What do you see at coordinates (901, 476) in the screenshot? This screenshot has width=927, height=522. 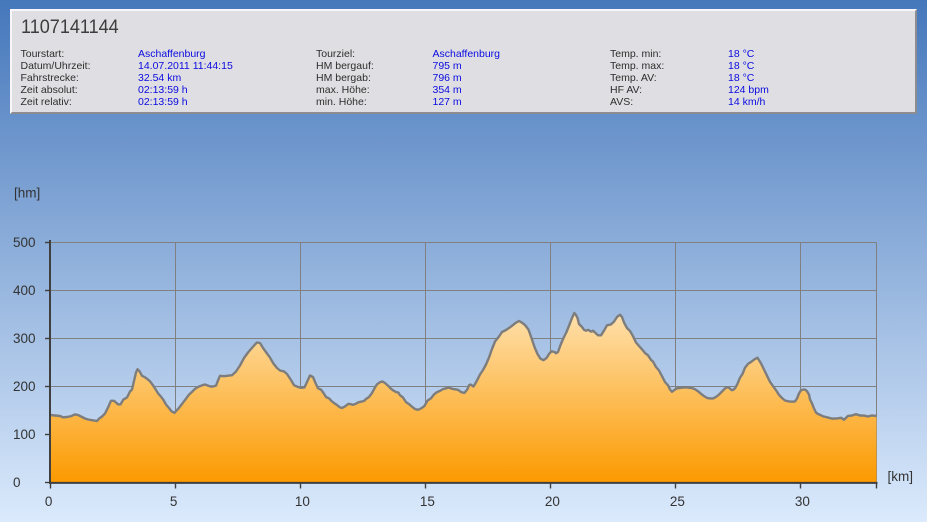 I see `svg-text: [km]` at bounding box center [901, 476].